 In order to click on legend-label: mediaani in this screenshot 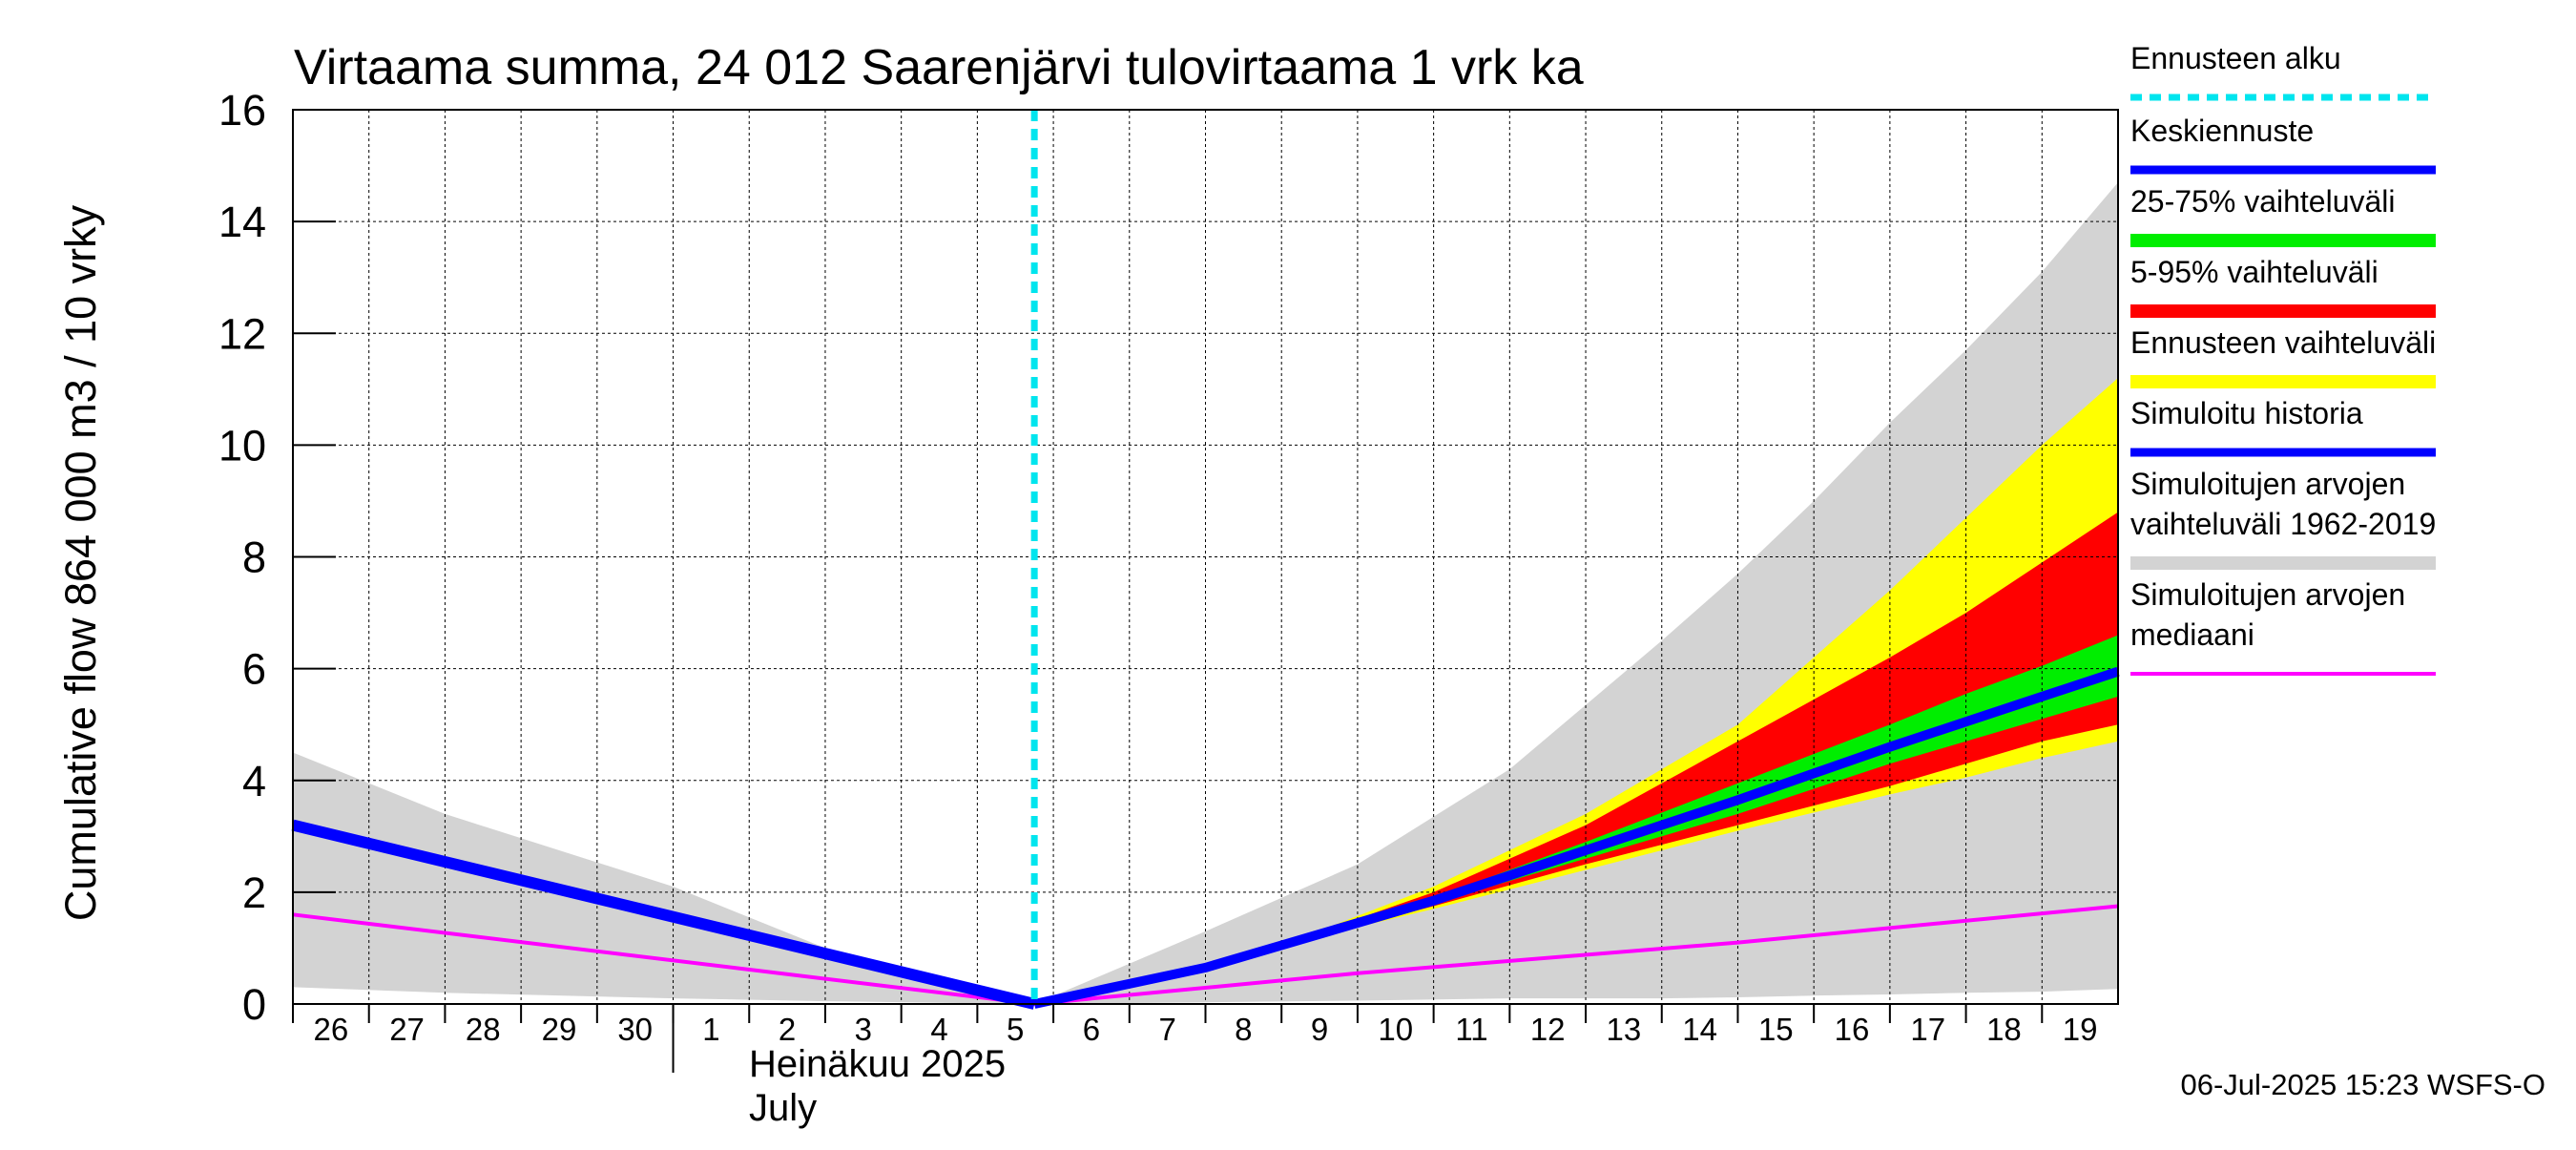, I will do `click(2192, 634)`.